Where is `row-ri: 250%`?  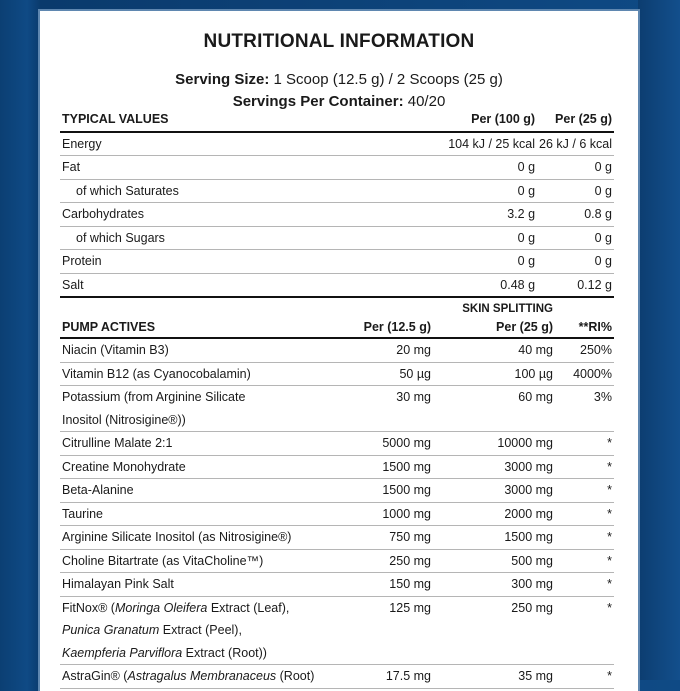
row-ri: 250% is located at coordinates (584, 350).